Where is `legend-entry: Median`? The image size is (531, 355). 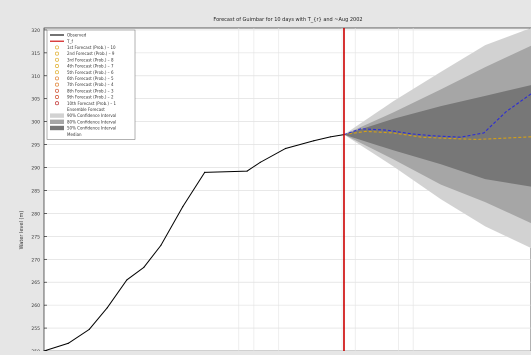
legend-entry: Median is located at coordinates (74, 134).